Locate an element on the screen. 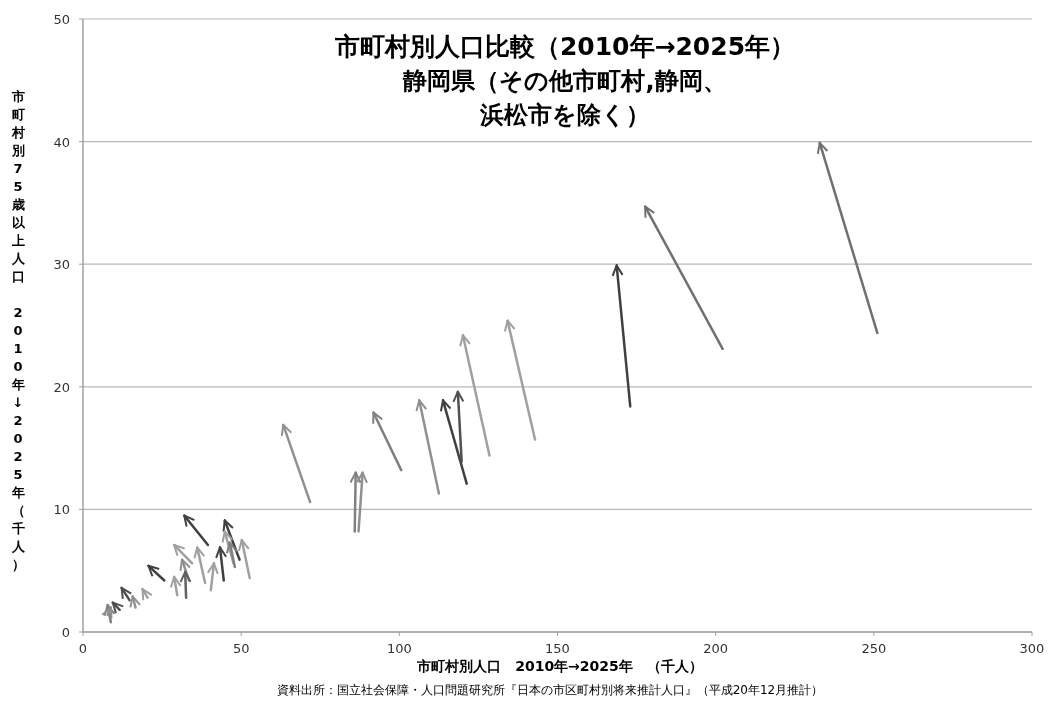  x-tick-label: 250 is located at coordinates (874, 648).